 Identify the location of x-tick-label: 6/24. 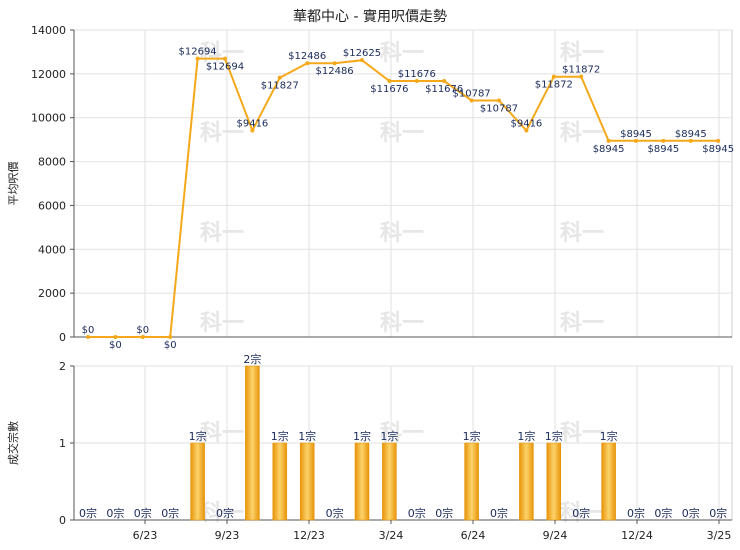
(473, 535).